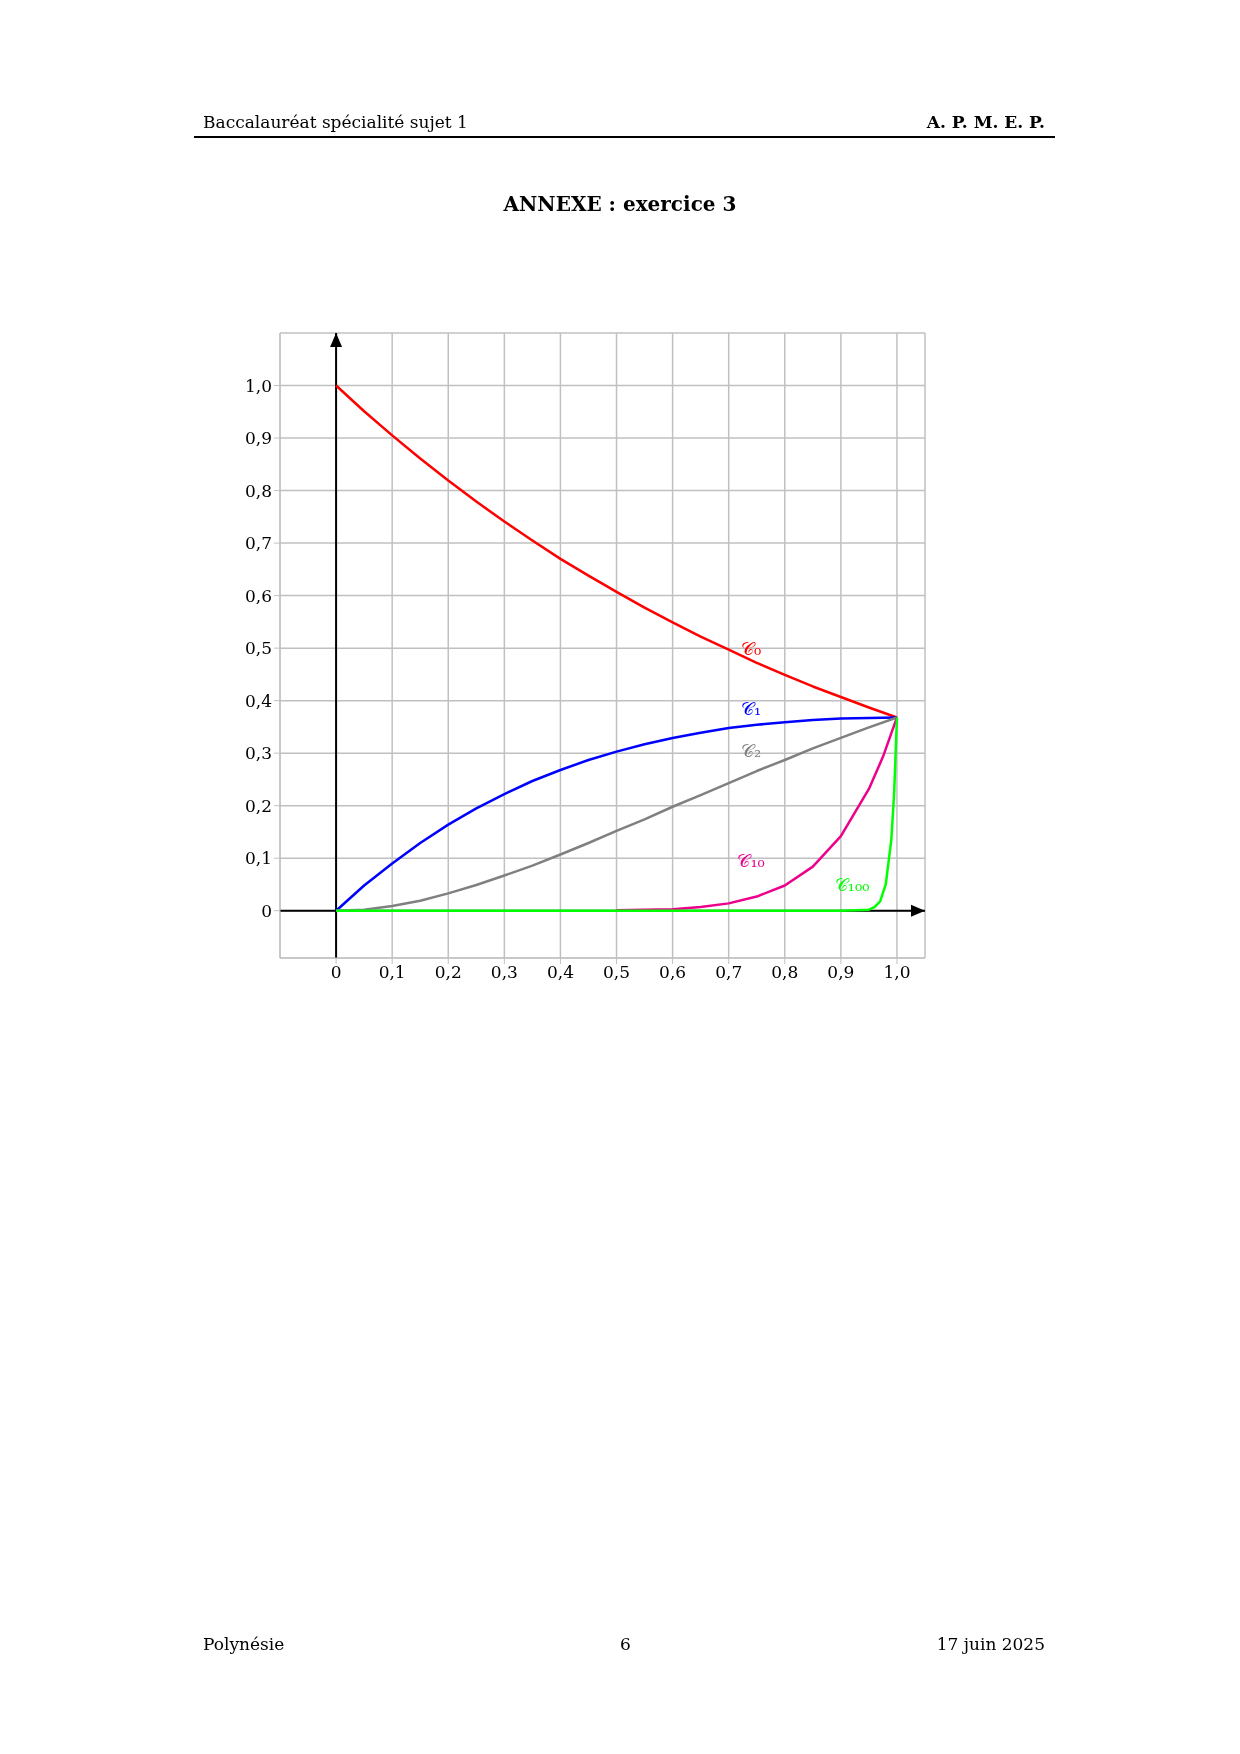 Image resolution: width=1240 pixels, height=1754 pixels. Describe the element at coordinates (504, 972) in the screenshot. I see `x-tick-label: 0,3` at that location.